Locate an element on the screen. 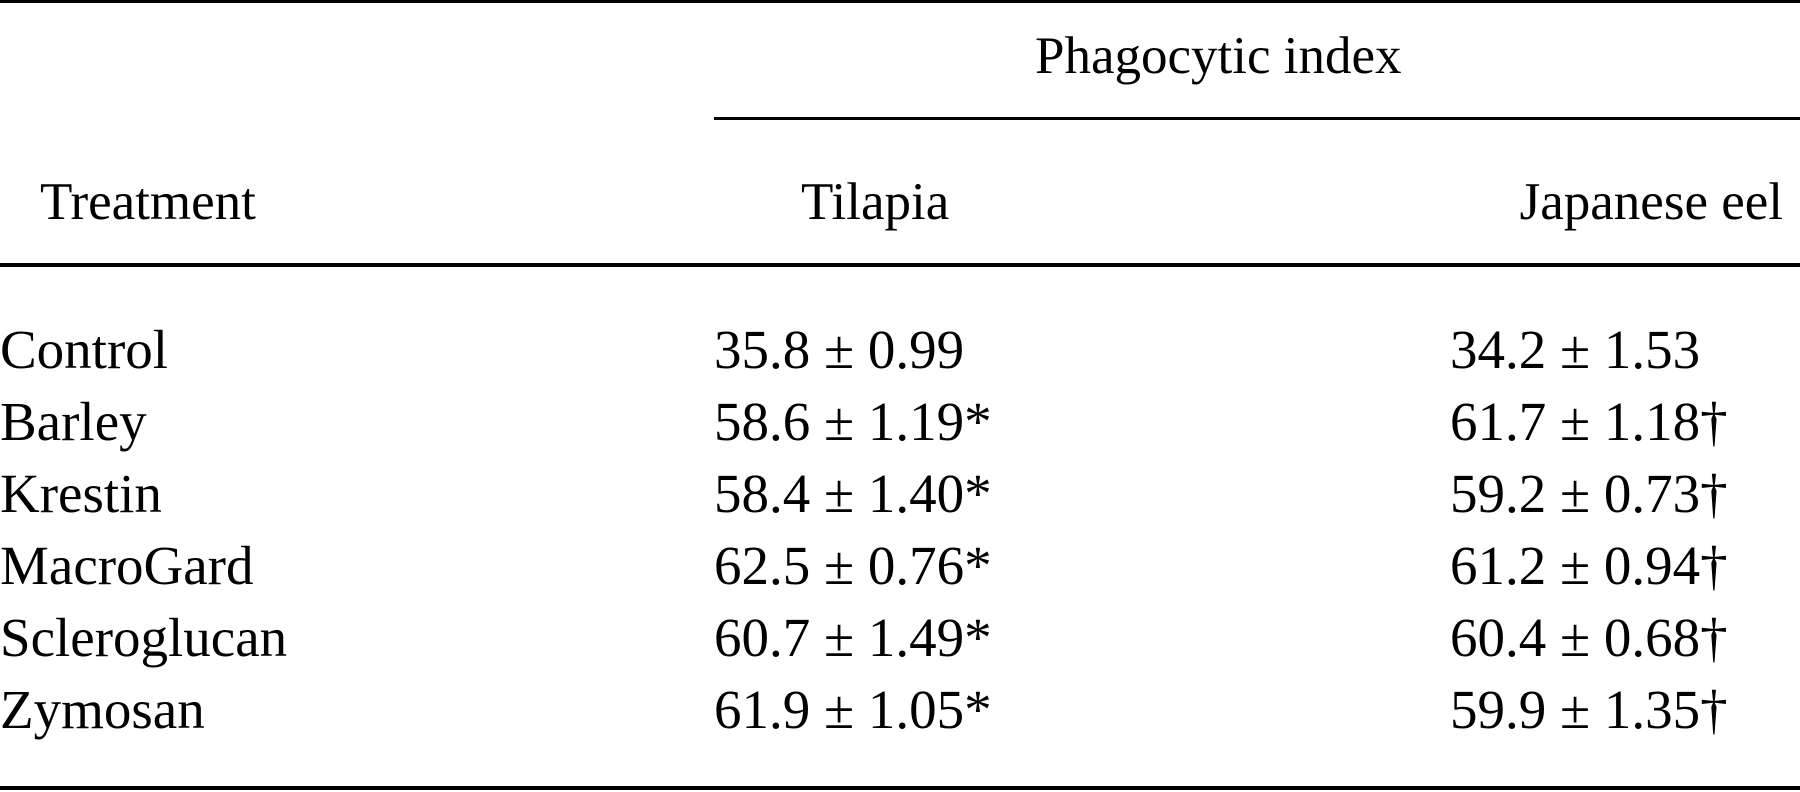 The image size is (1800, 792). column-header-treatment: Treatment is located at coordinates (148, 202).